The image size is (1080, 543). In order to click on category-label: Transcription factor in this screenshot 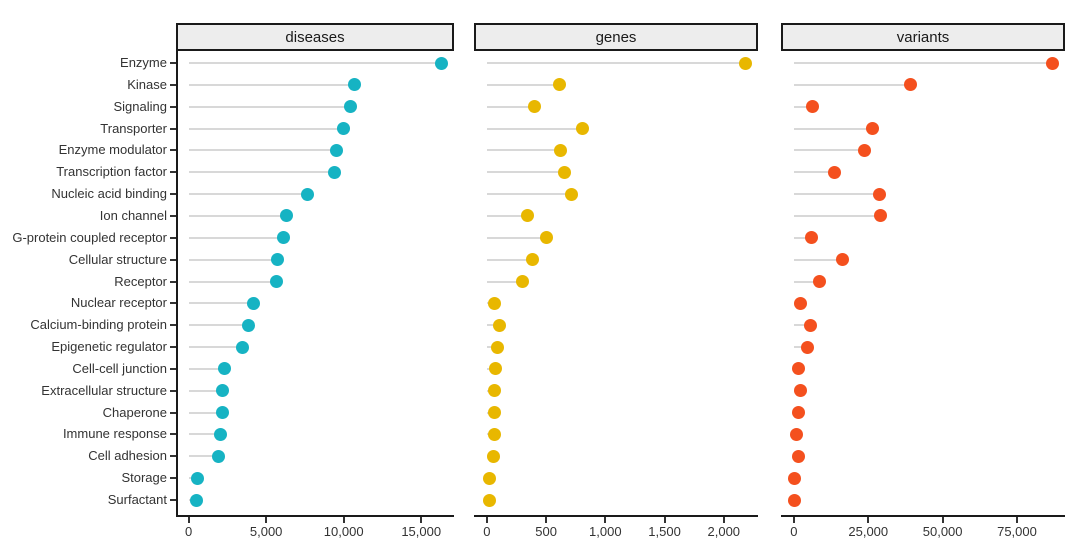, I will do `click(111, 172)`.